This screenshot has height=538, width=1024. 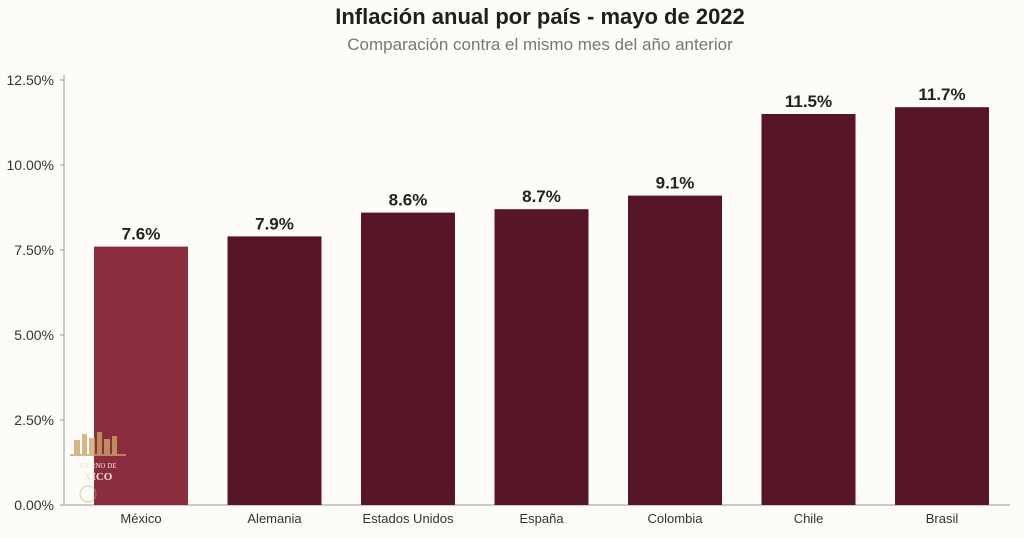 I want to click on gobierno-logo: BIERNO DE XICO, so click(x=98, y=470).